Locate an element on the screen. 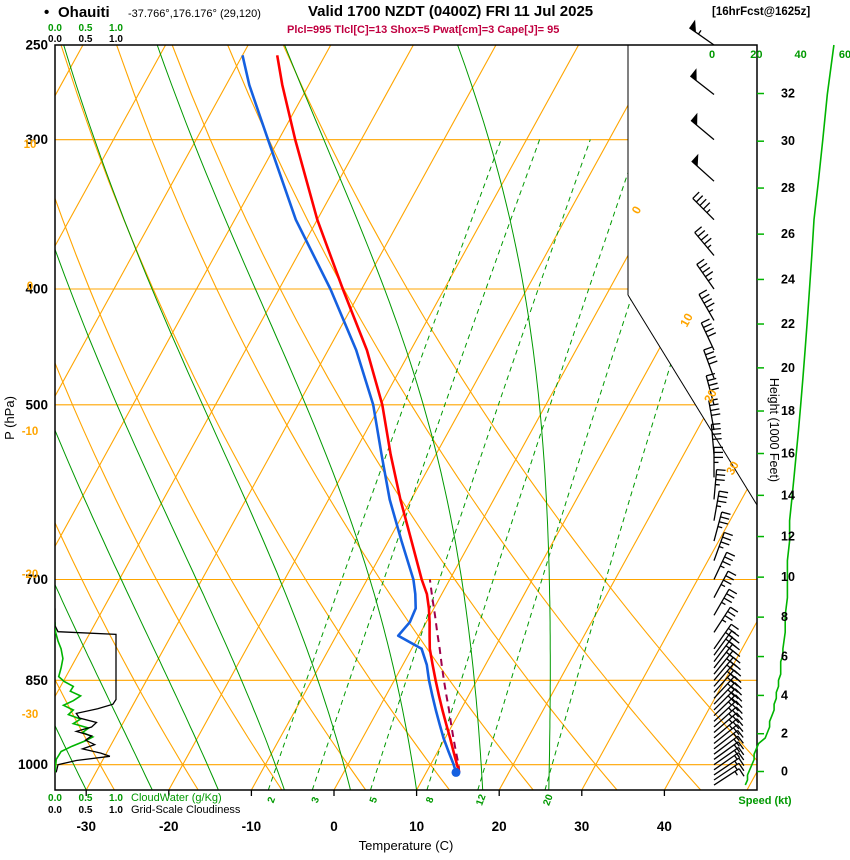  svg-text: 3 is located at coordinates (316, 799).